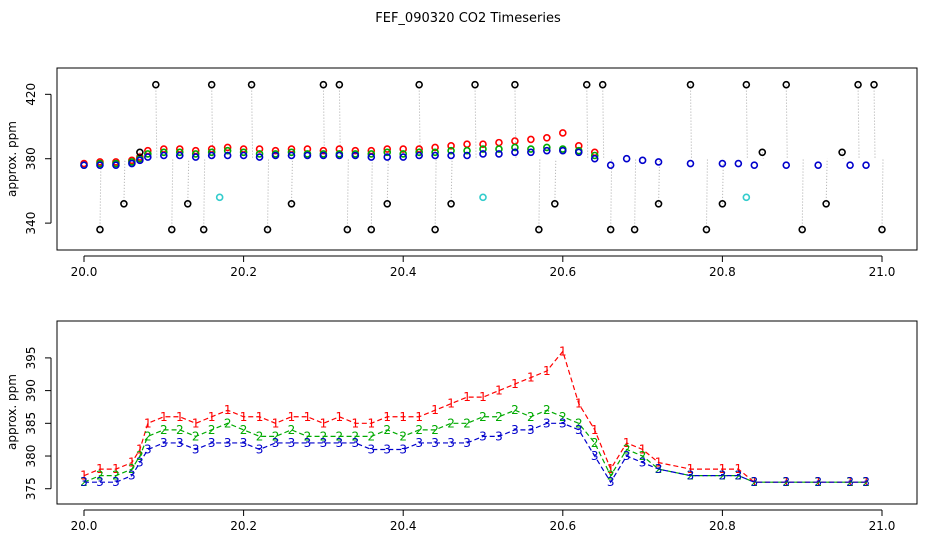 Image resolution: width=936 pixels, height=540 pixels. Describe the element at coordinates (31, 223) in the screenshot. I see `top-y-tick-label: 340` at that location.